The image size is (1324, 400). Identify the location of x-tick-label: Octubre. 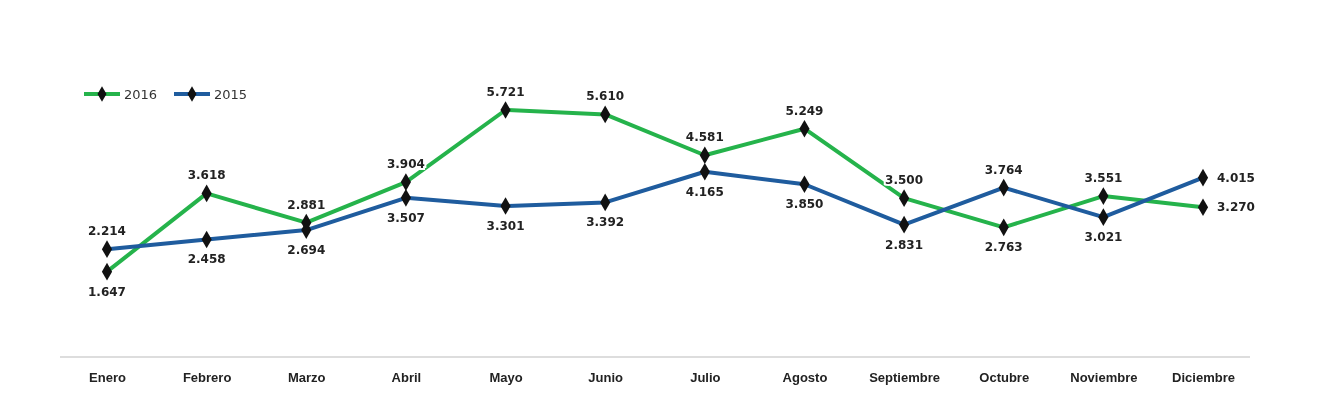
(1004, 378).